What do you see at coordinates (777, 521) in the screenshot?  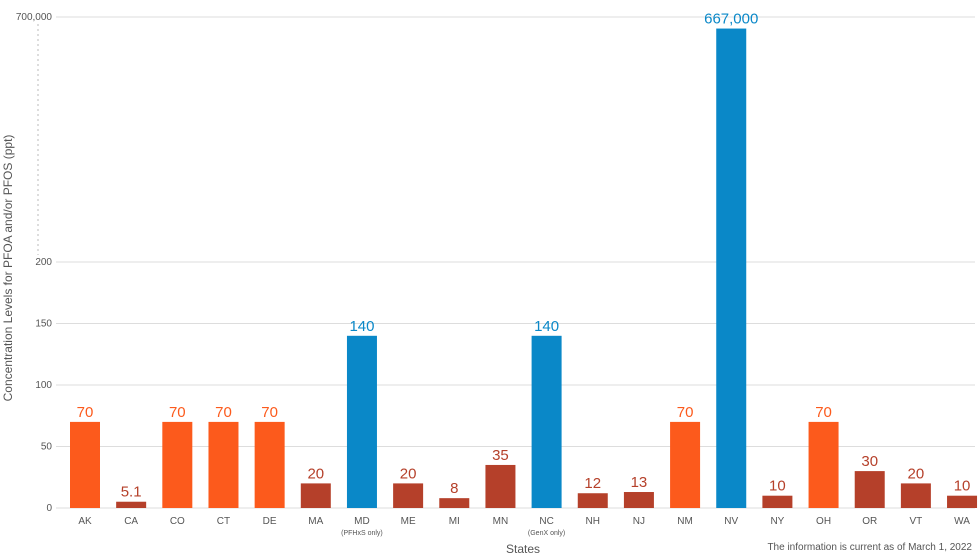 I see `x-tick-label: NY` at bounding box center [777, 521].